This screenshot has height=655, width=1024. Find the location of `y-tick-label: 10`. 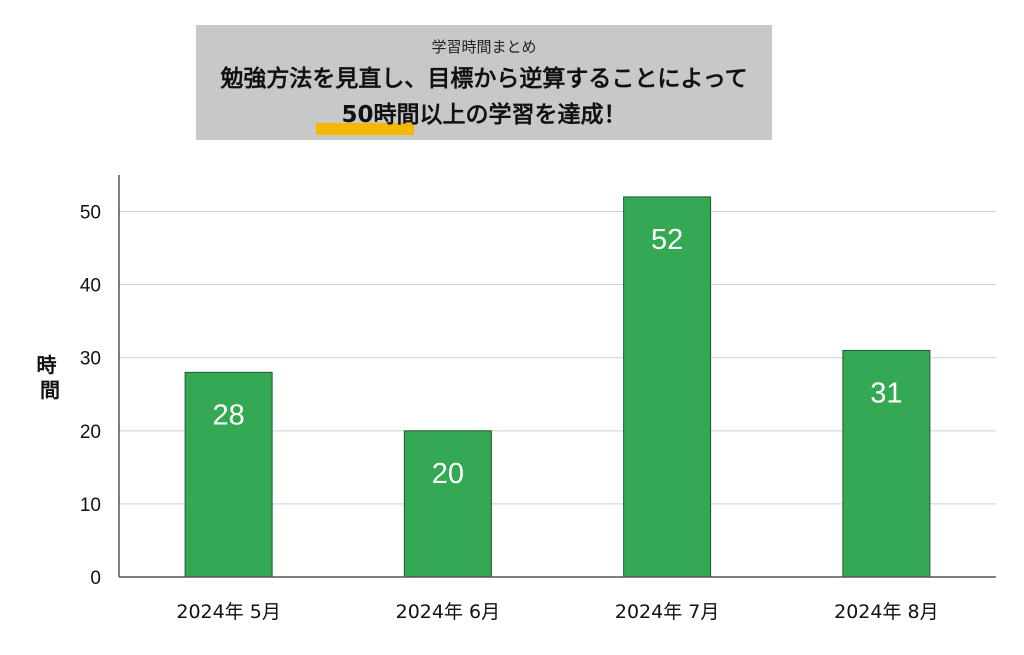

y-tick-label: 10 is located at coordinates (90, 505).